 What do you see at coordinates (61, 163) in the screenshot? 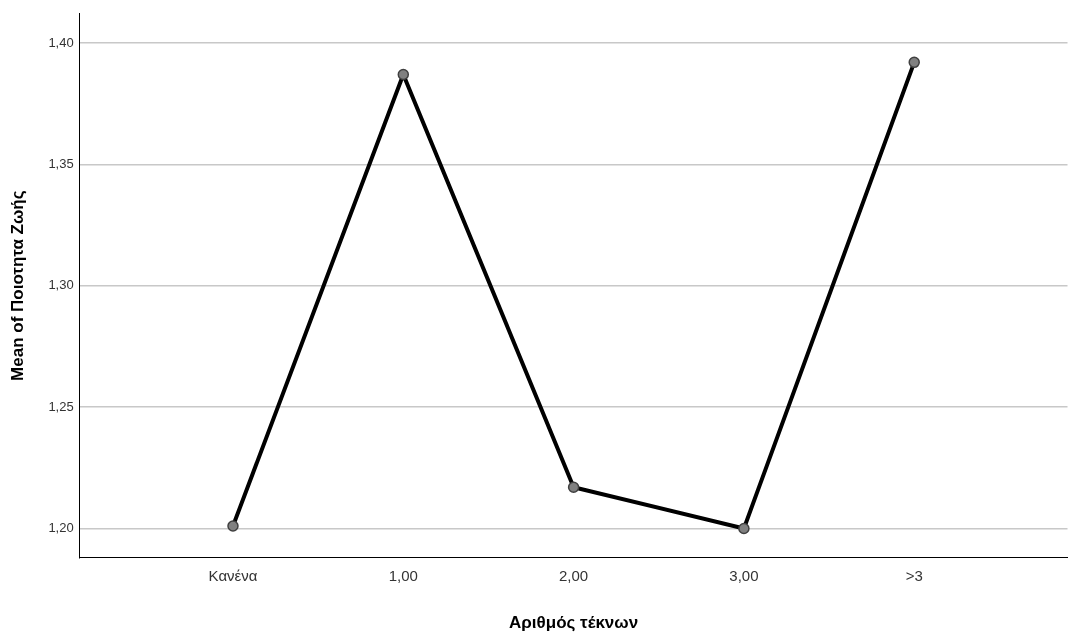
I see `y-tick-label: 1,35` at bounding box center [61, 163].